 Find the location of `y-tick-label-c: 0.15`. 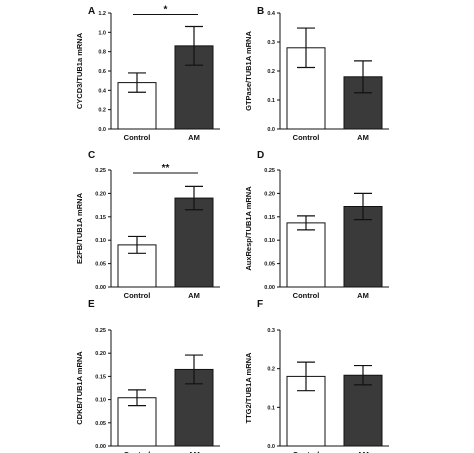

y-tick-label-c: 0.15 is located at coordinates (100, 218).